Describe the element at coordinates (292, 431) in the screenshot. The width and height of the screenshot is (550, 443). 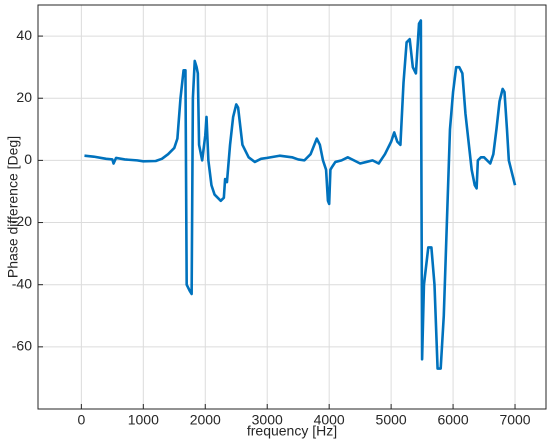
I see `x-axis-label: frequency [Hz]` at that location.